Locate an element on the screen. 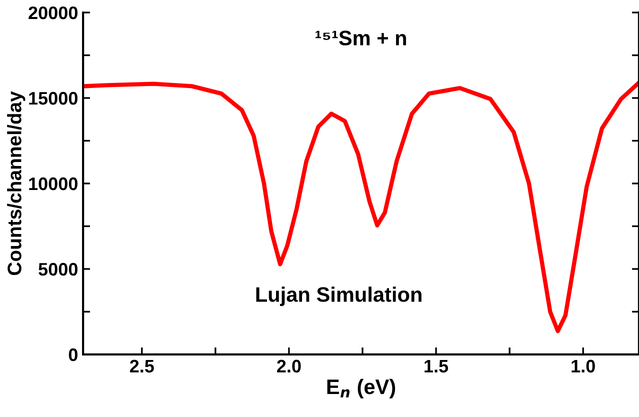 The height and width of the screenshot is (417, 639). y-tick-label: 20000 is located at coordinates (53, 13).